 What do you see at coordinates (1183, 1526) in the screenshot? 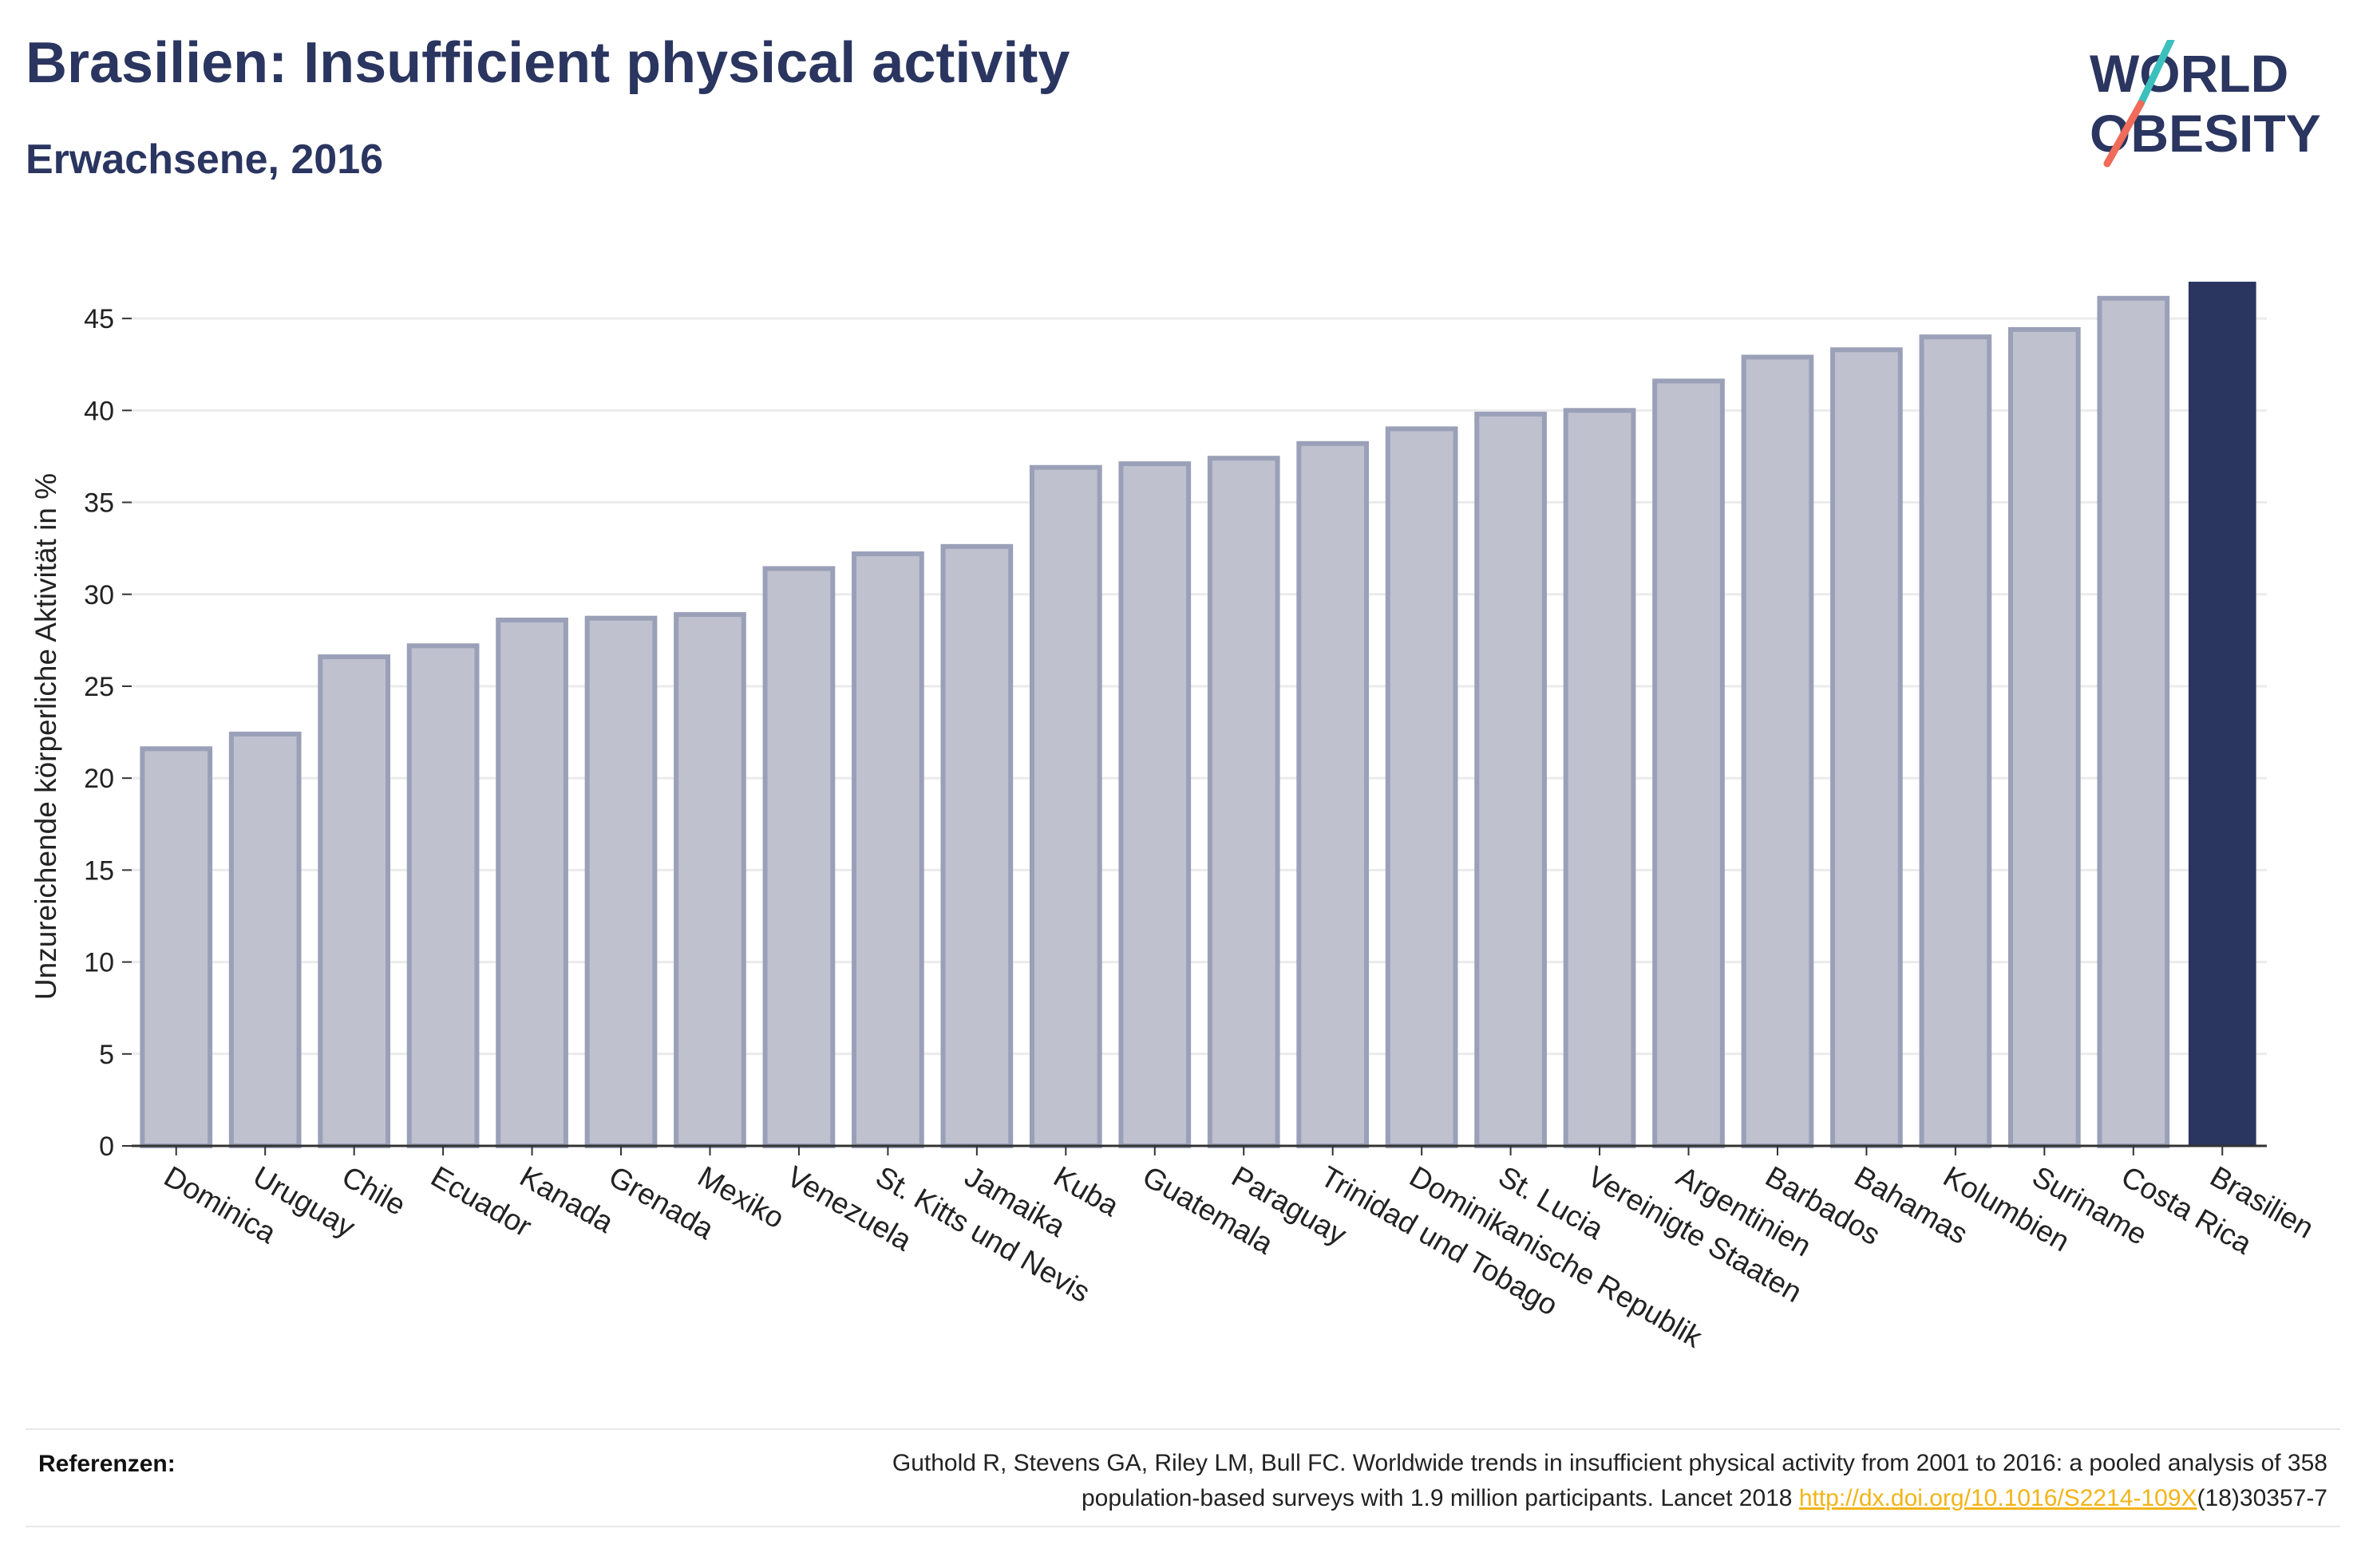
I see `footer-divider-bottom` at bounding box center [1183, 1526].